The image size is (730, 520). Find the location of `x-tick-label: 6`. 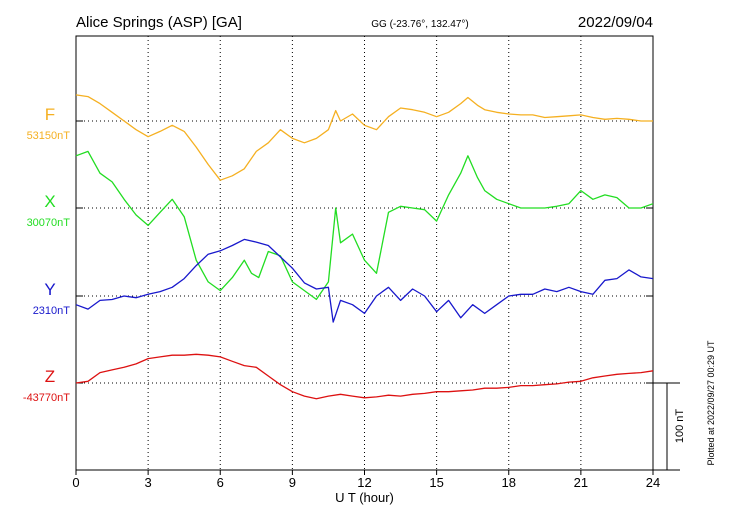

x-tick-label: 6 is located at coordinates (220, 482).